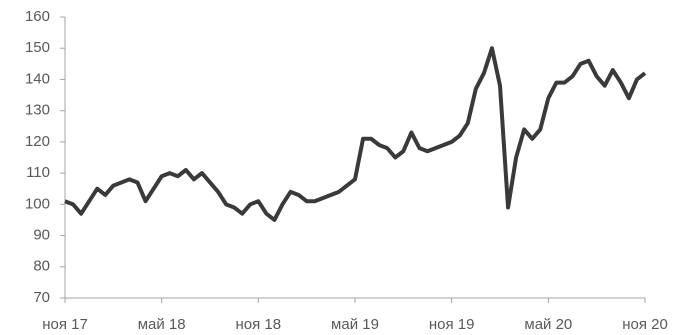 The image size is (694, 335). Describe the element at coordinates (38, 172) in the screenshot. I see `y-tick-label: 110` at that location.